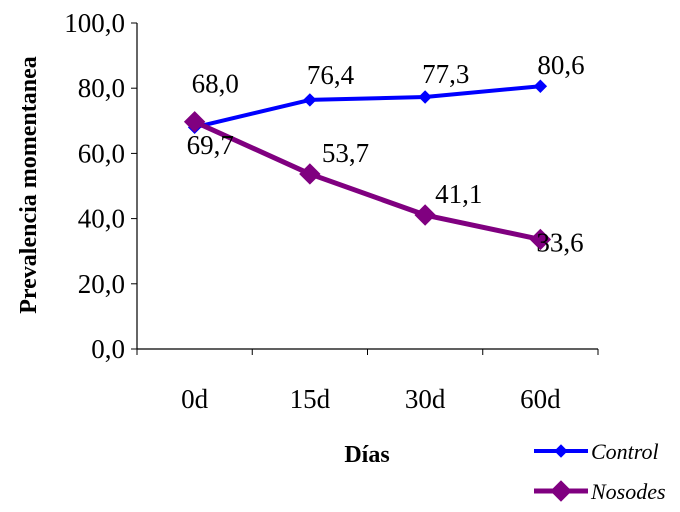  What do you see at coordinates (458, 194) in the screenshot?
I see `data-label: 41,1` at bounding box center [458, 194].